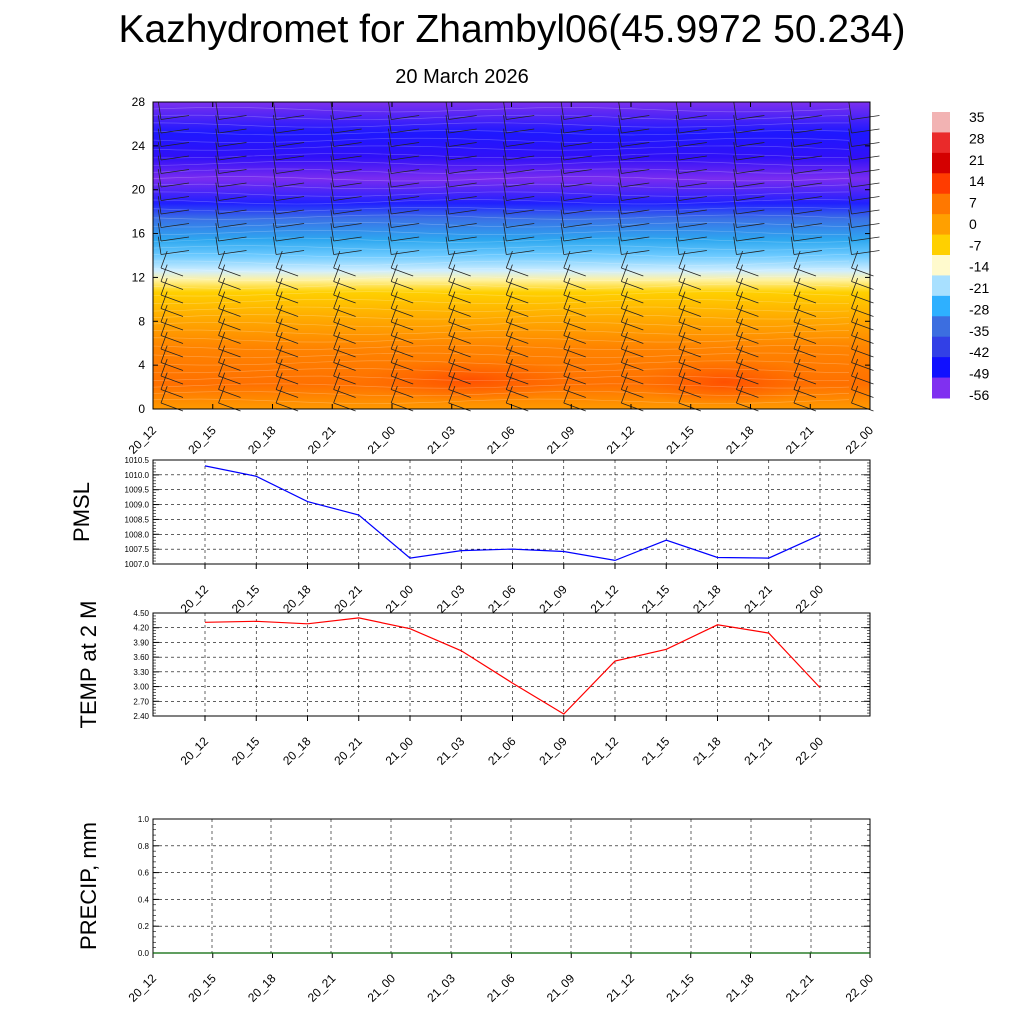 This screenshot has height=1024, width=1024. I want to click on x-tick-label: 20_18, so click(297, 599).